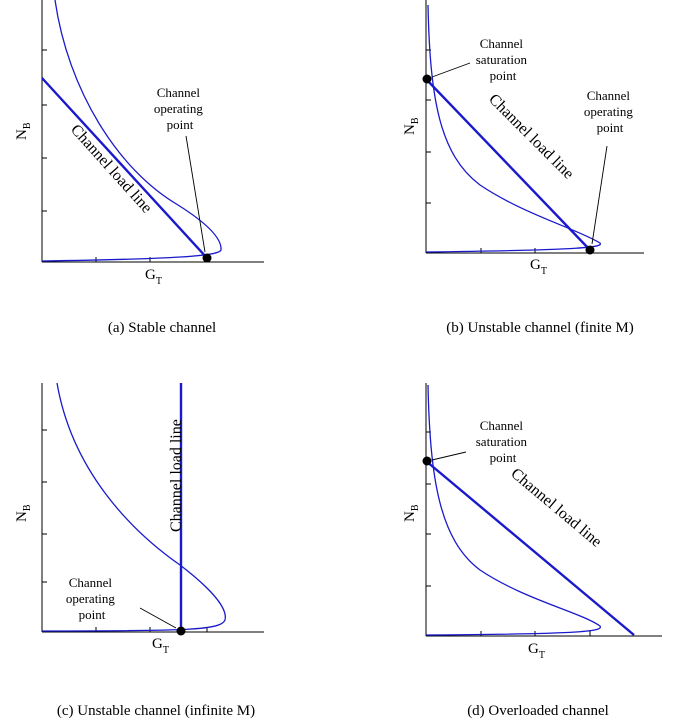  Describe the element at coordinates (536, 651) in the screenshot. I see `panel-d-x-label: GT` at that location.